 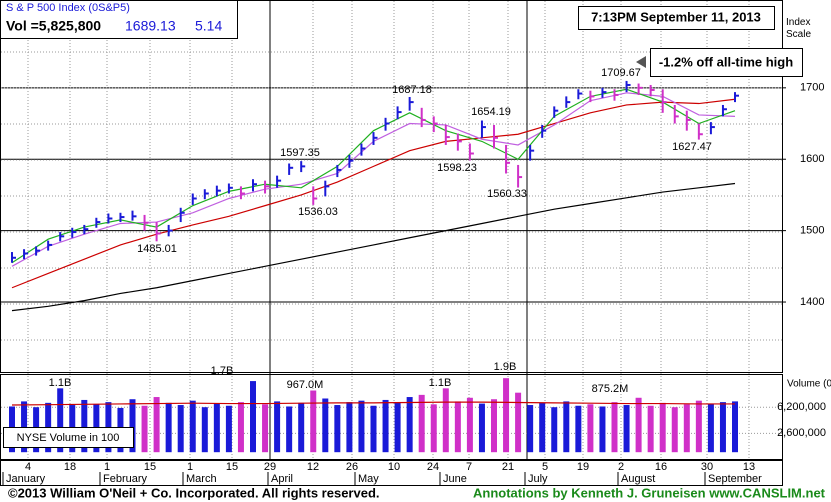 What do you see at coordinates (661, 467) in the screenshot?
I see `x-tick-label: 16` at bounding box center [661, 467].